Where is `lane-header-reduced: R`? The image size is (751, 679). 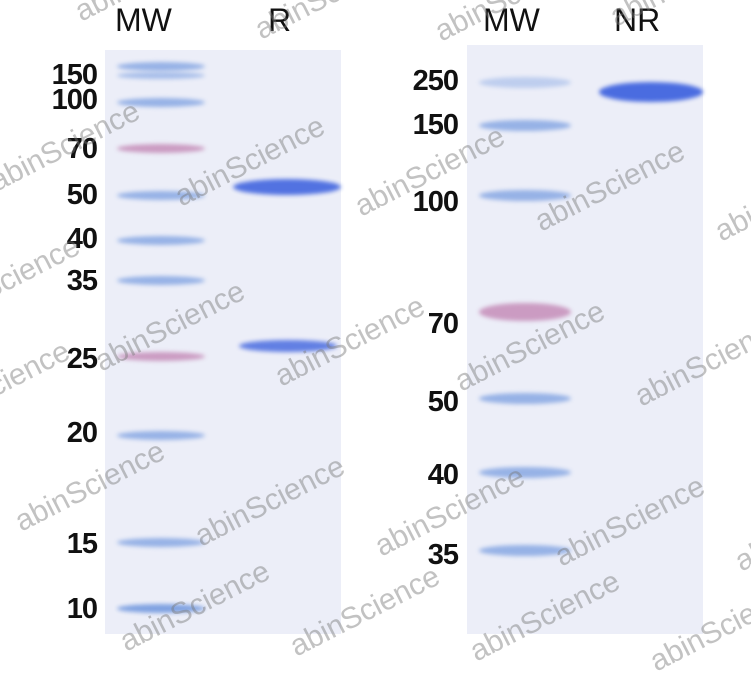 lane-header-reduced: R is located at coordinates (280, 20).